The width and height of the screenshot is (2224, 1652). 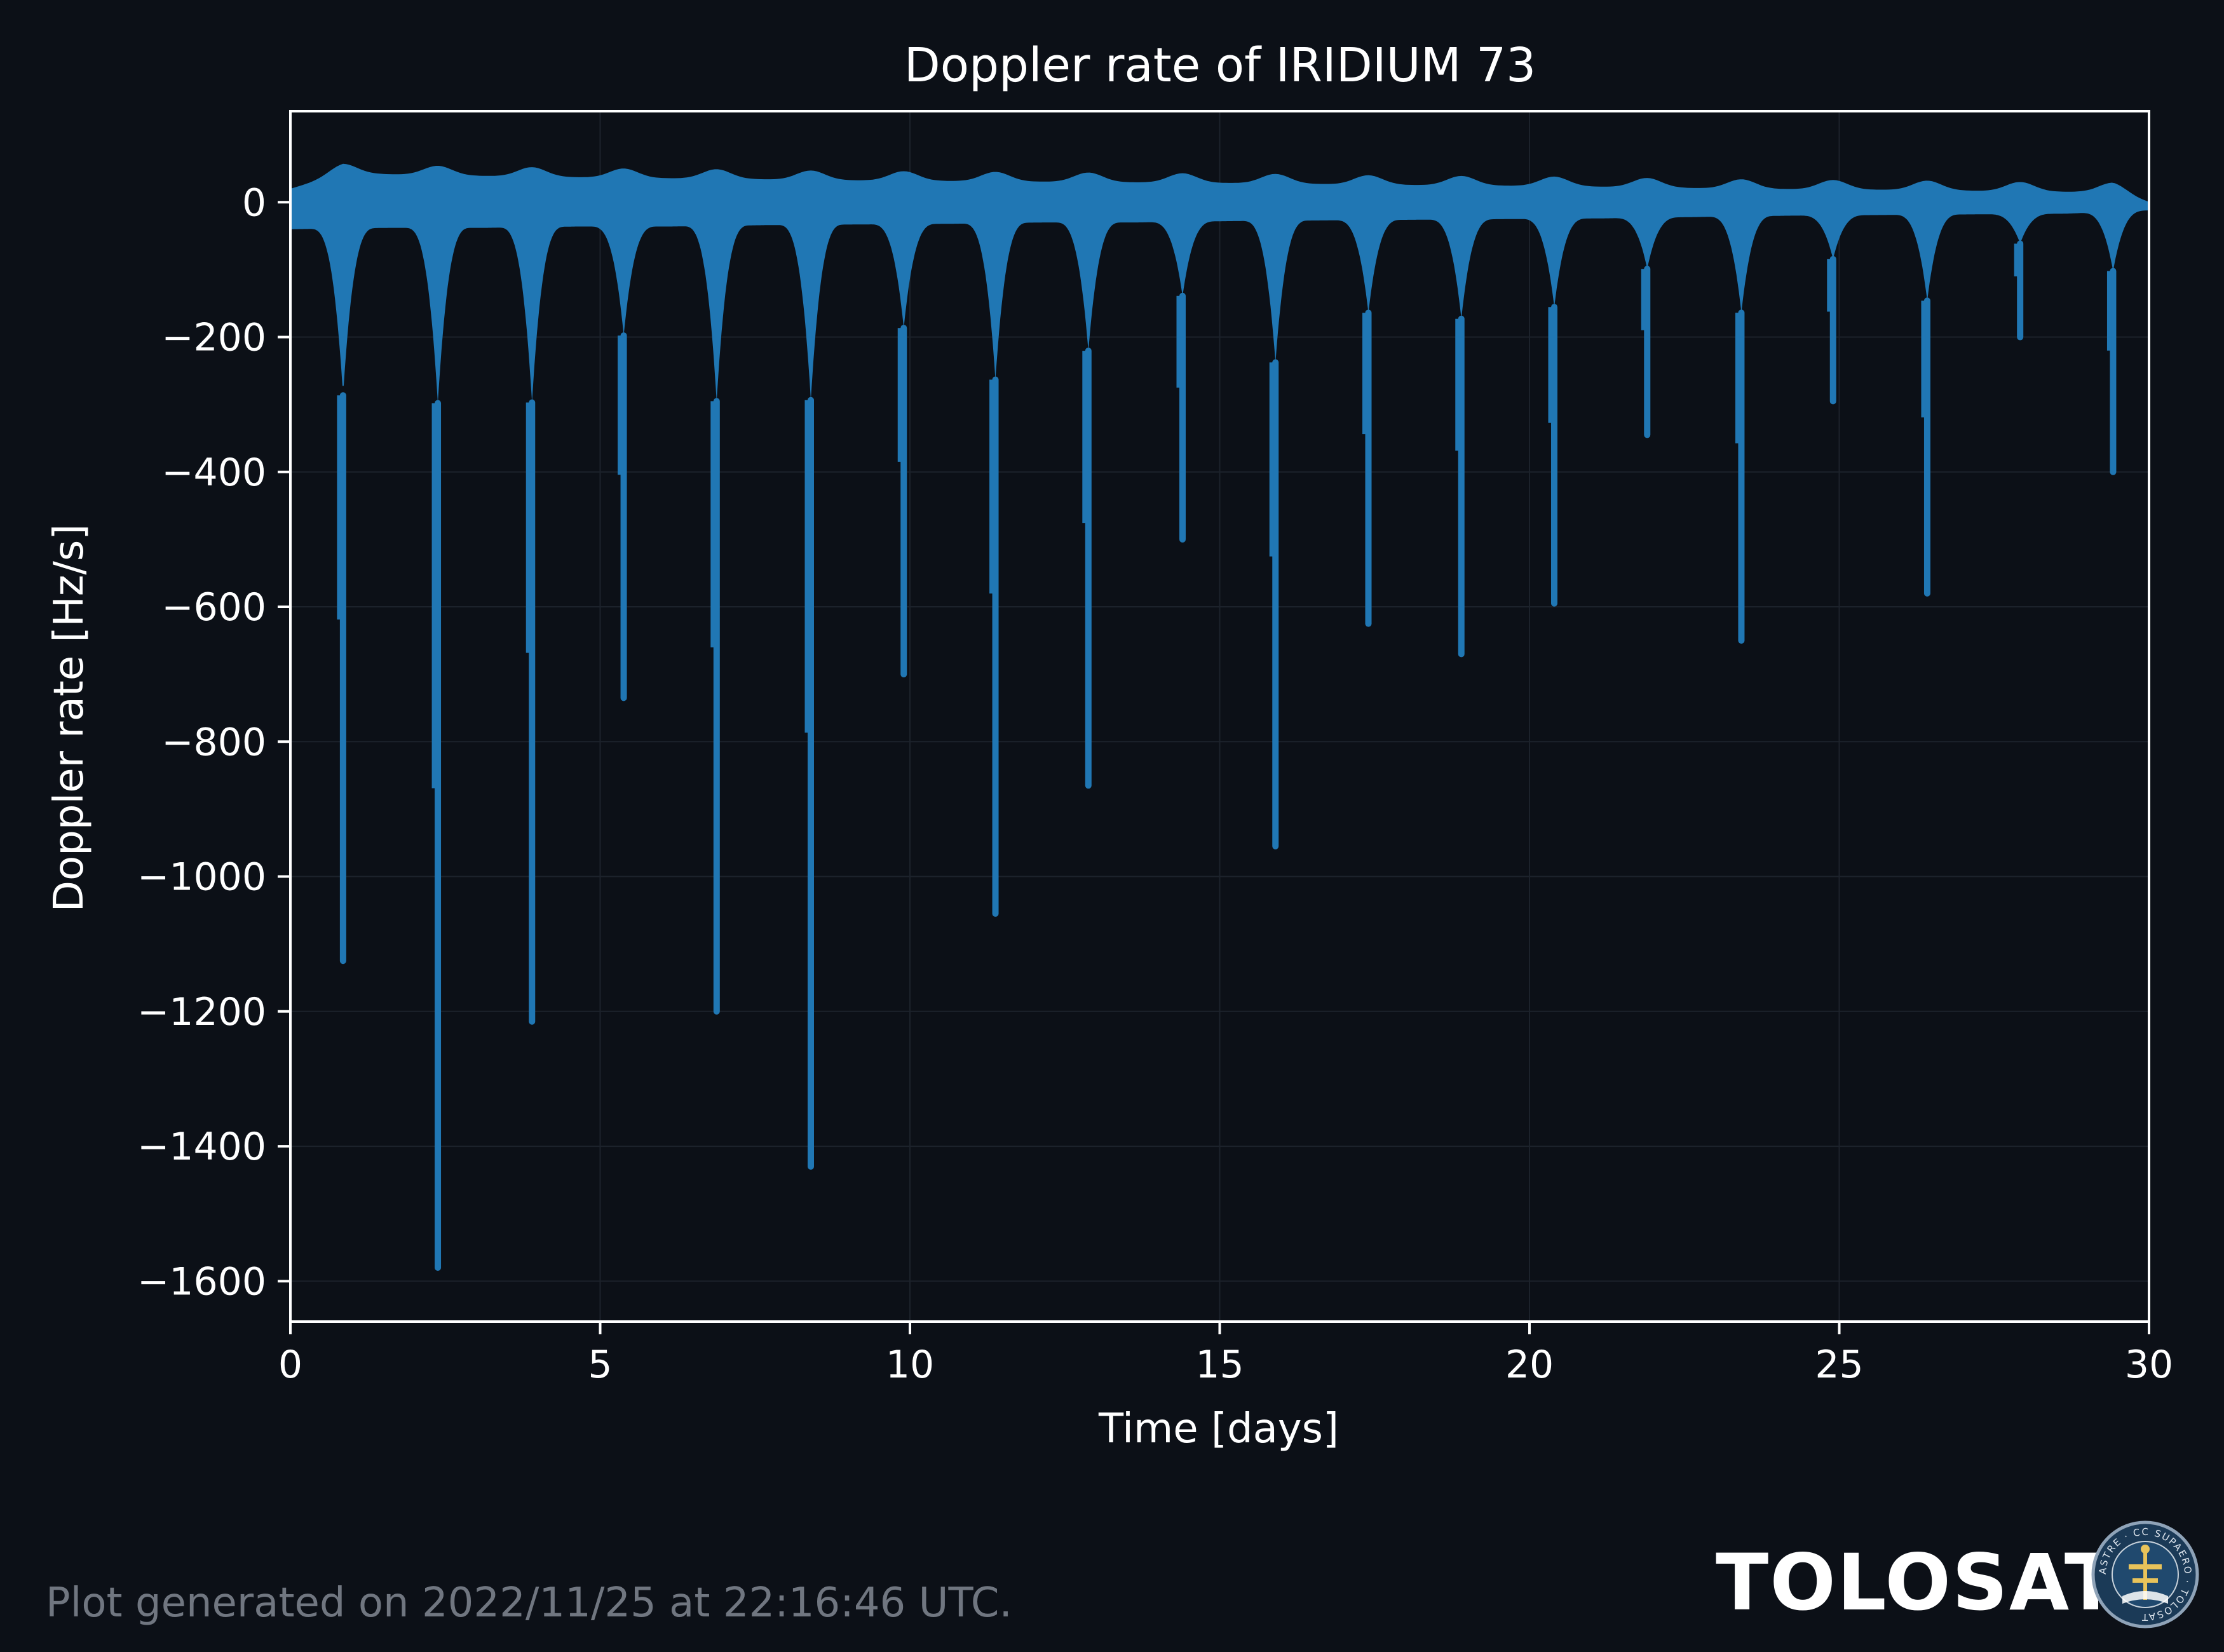 What do you see at coordinates (910, 1365) in the screenshot?
I see `x-tick-label: 10` at bounding box center [910, 1365].